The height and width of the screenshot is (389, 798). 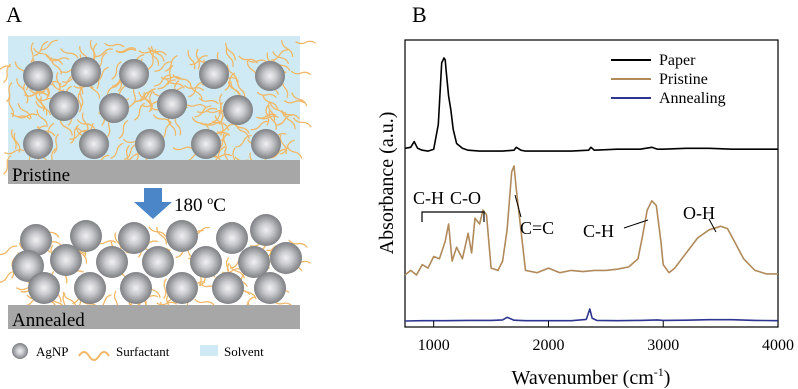 What do you see at coordinates (138, 352) in the screenshot?
I see `panel-a-legend: AgNP Surfactant Solvent` at bounding box center [138, 352].